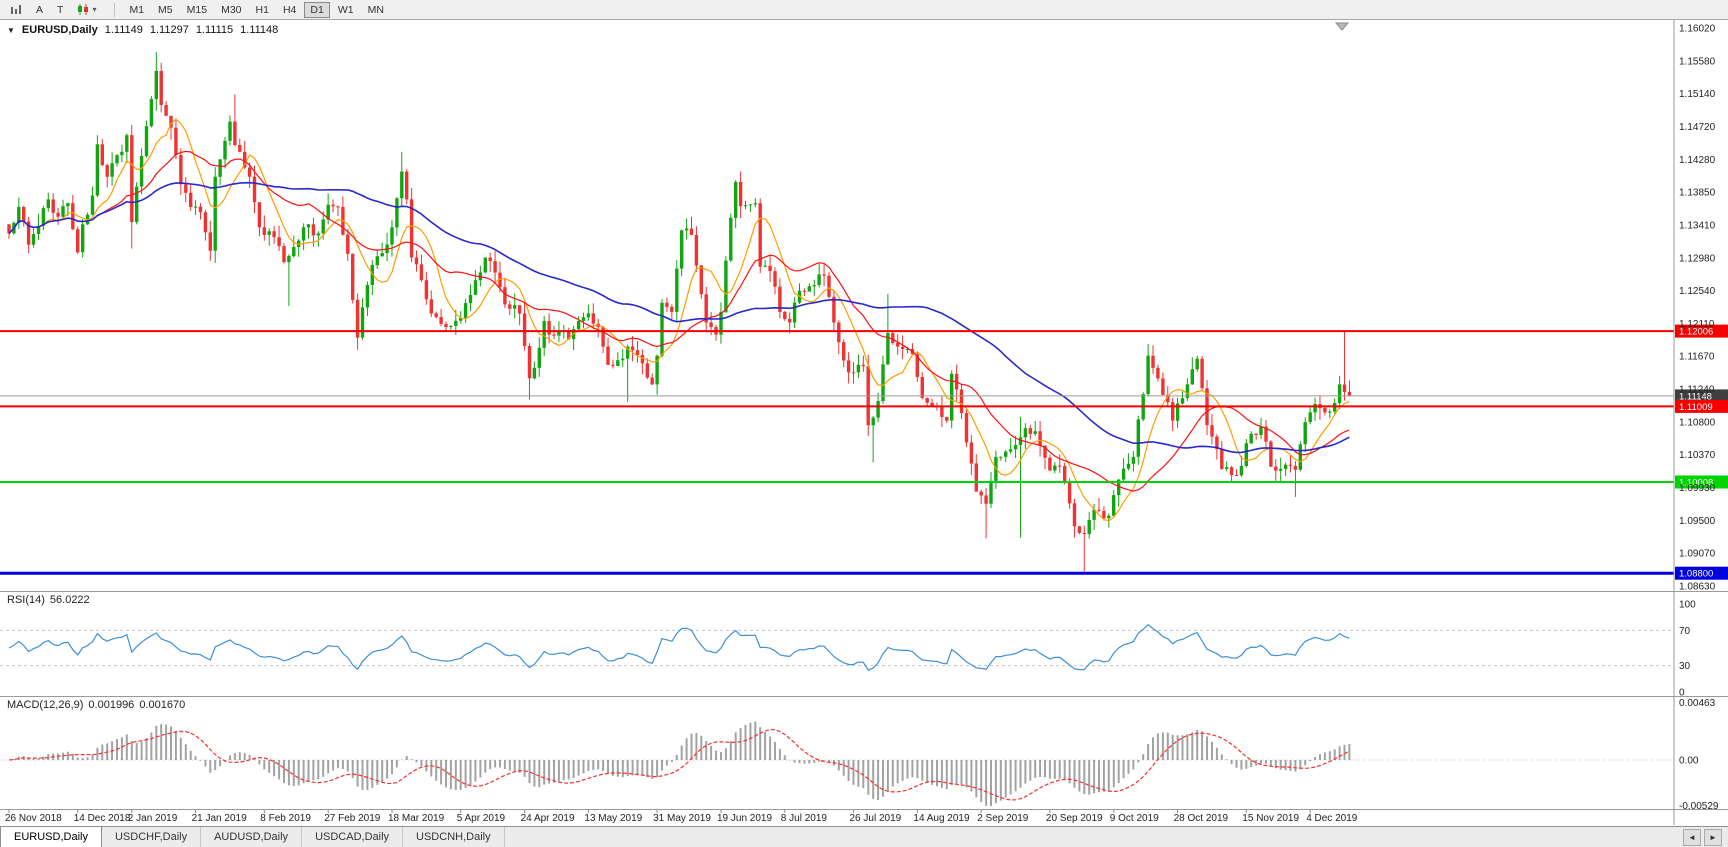 The height and width of the screenshot is (847, 1728). What do you see at coordinates (1697, 160) in the screenshot?
I see `svg-text: 1.14280` at bounding box center [1697, 160].